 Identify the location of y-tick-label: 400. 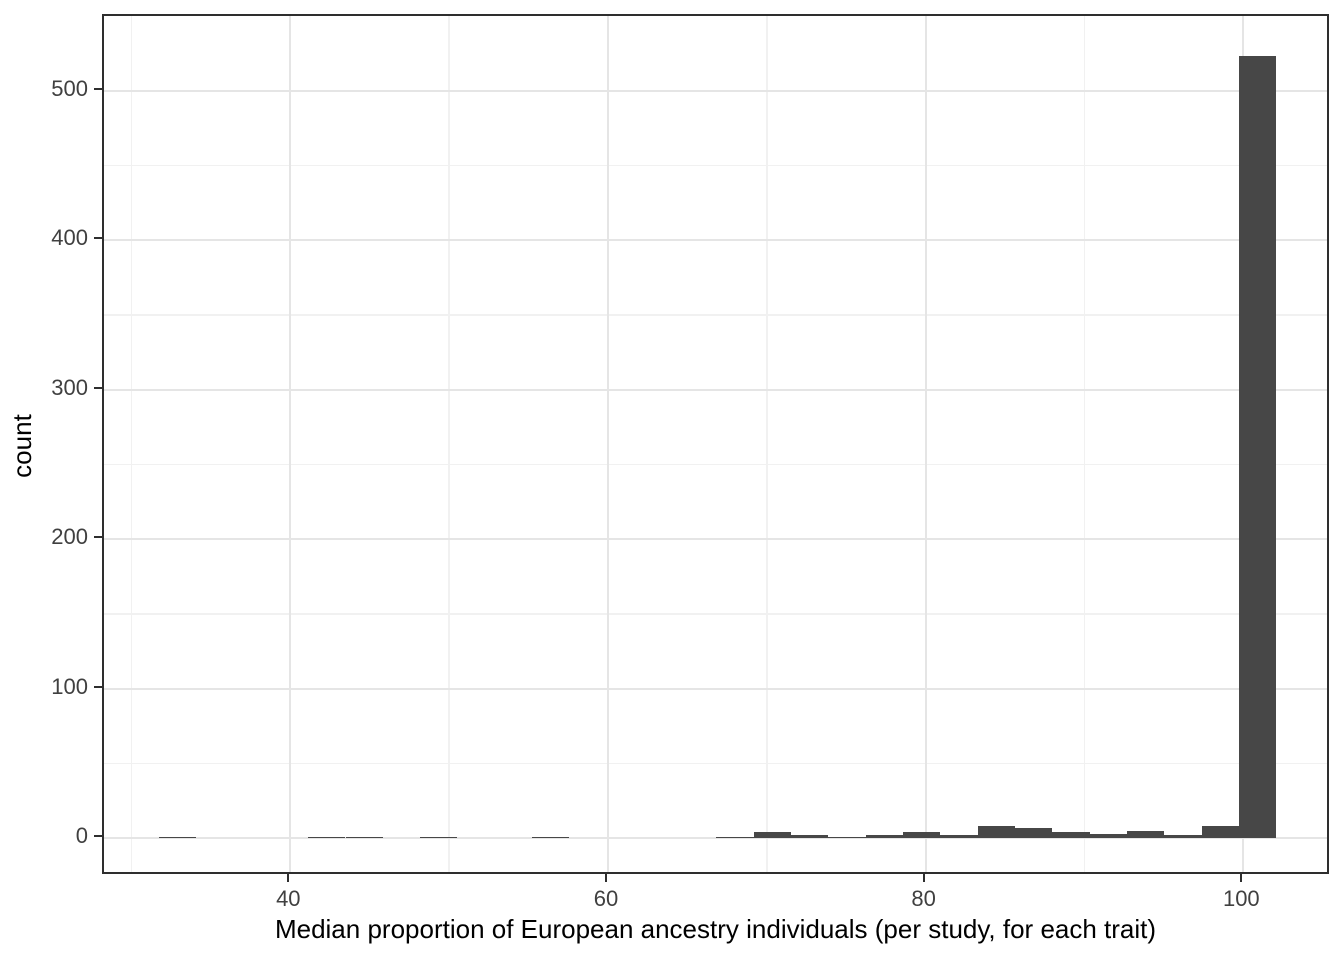
(69, 238).